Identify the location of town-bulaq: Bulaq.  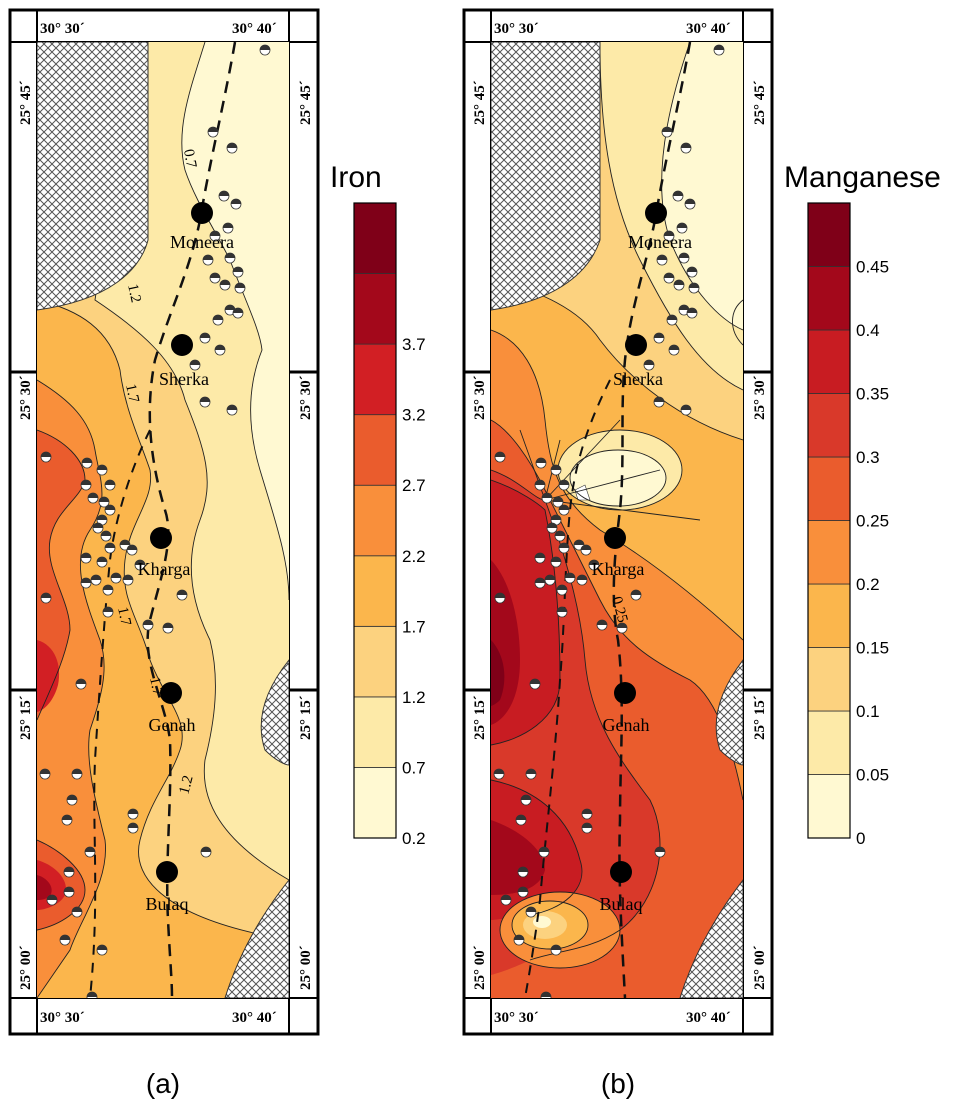
(621, 887).